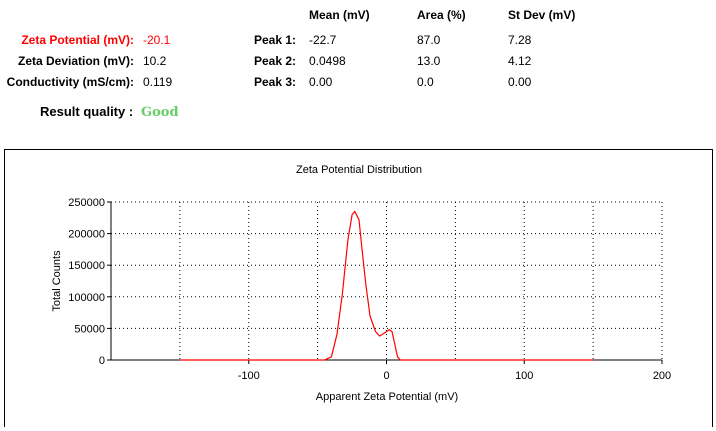 Image resolution: width=716 pixels, height=431 pixels. Describe the element at coordinates (70, 82) in the screenshot. I see `conductivity-label: Conductivity (mS/cm):` at that location.